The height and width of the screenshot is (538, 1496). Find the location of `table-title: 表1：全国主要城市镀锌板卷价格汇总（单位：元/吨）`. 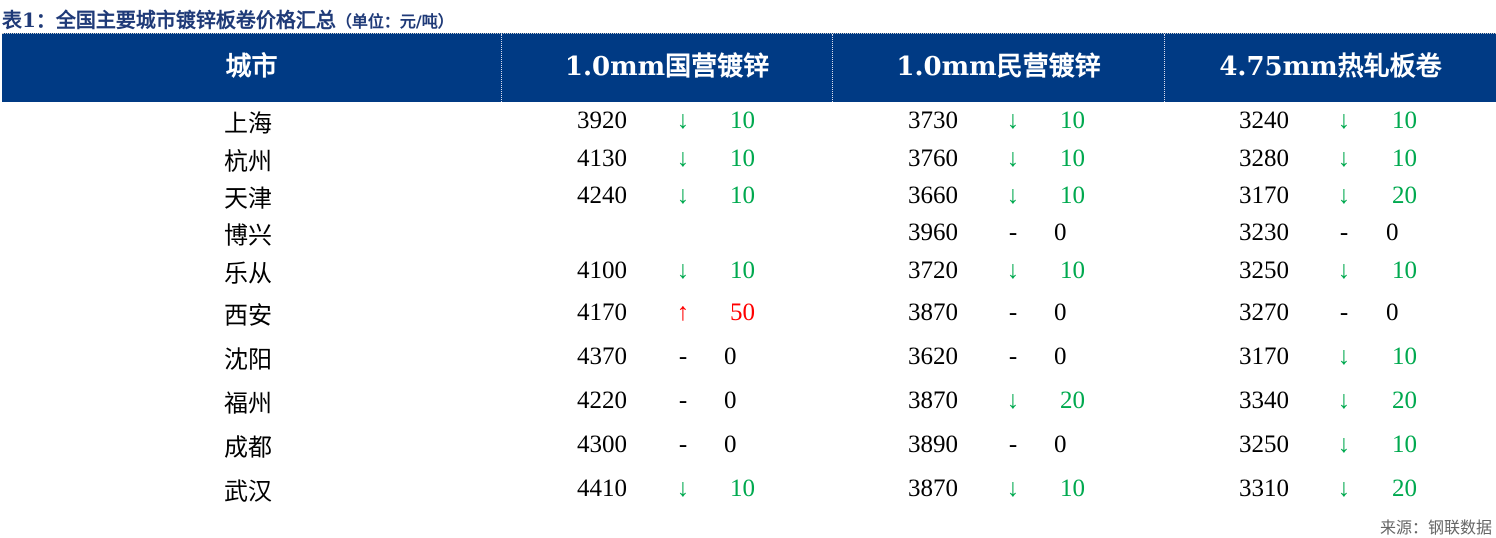

table-title: 表1：全国主要城市镀锌板卷价格汇总（单位：元/吨） is located at coordinates (228, 18).